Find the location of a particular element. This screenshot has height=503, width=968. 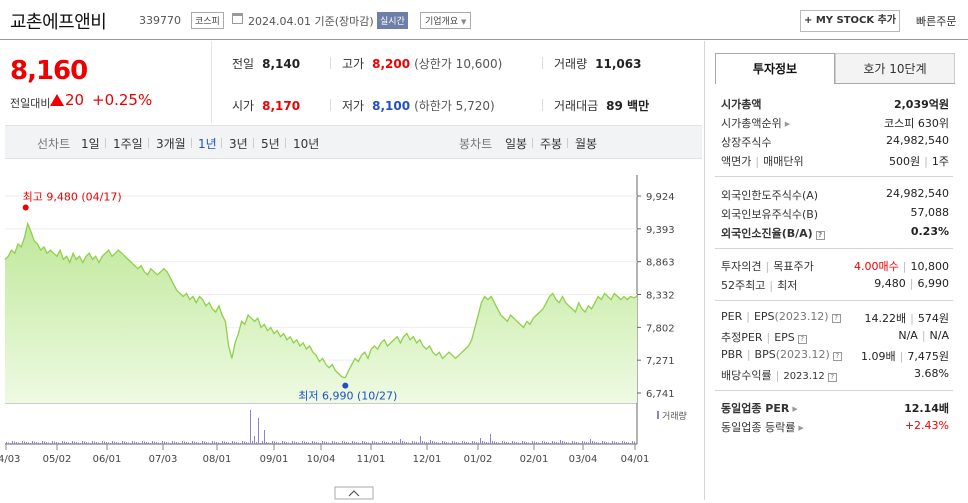

period-5y: 5년 is located at coordinates (270, 144).